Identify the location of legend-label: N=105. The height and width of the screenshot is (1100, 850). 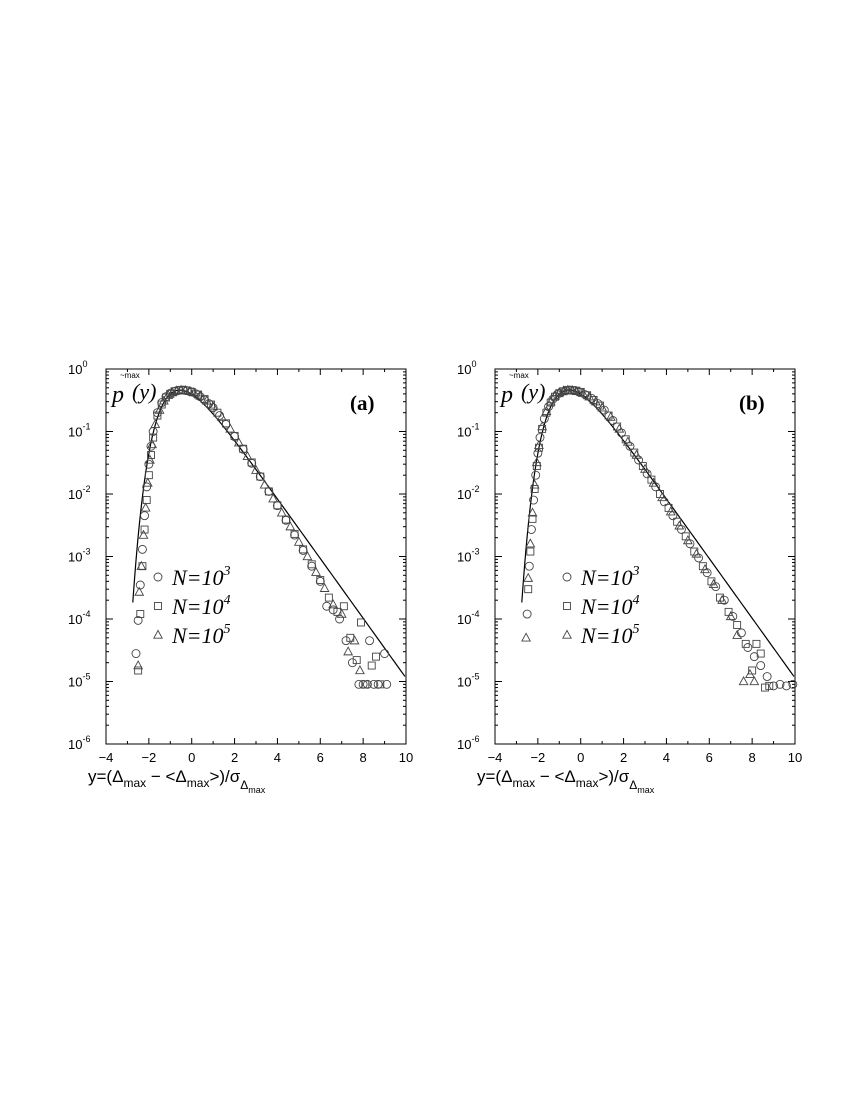
(201, 635).